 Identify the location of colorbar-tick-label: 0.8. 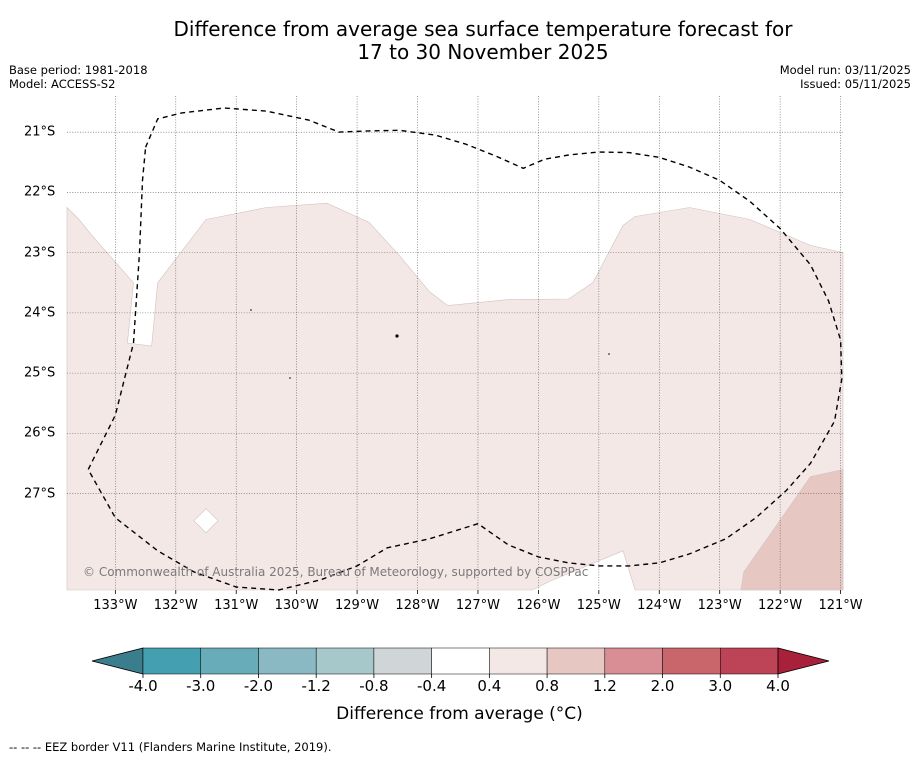
(547, 686).